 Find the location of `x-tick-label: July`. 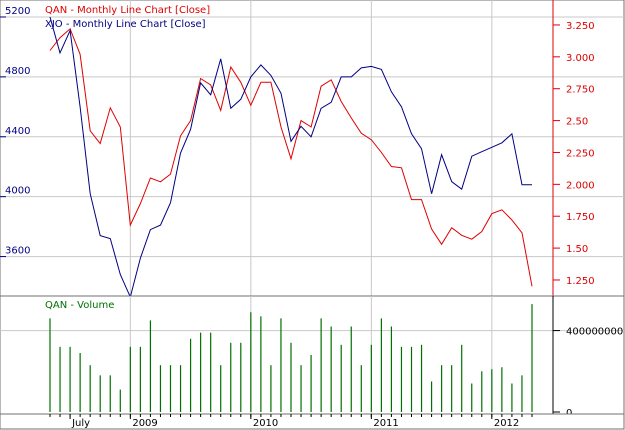

x-tick-label: July is located at coordinates (80, 423).